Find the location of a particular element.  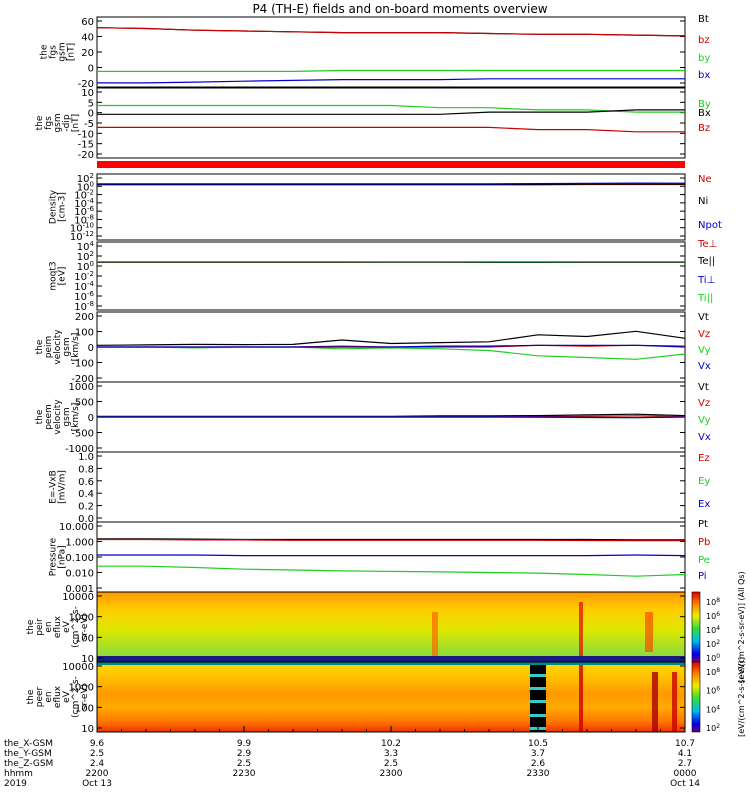

panel-fgs-gsm: 60 40 20 0 -20 the fgs gsm [nT] Bt bz by bx is located at coordinates (375, 52).